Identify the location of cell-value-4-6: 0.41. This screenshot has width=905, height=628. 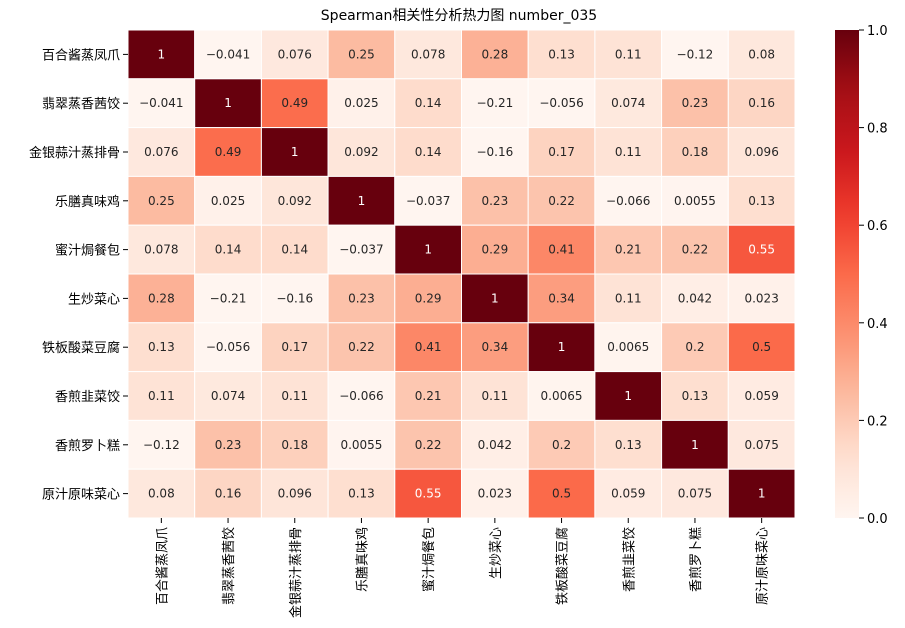
(561, 250).